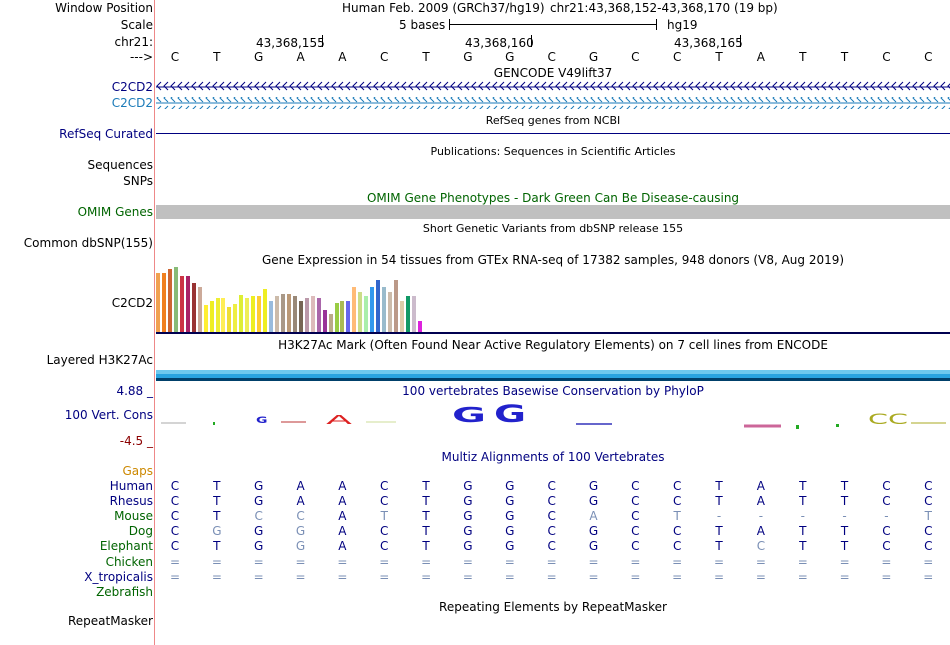  What do you see at coordinates (133, 516) in the screenshot?
I see `species-label: Mouse` at bounding box center [133, 516].